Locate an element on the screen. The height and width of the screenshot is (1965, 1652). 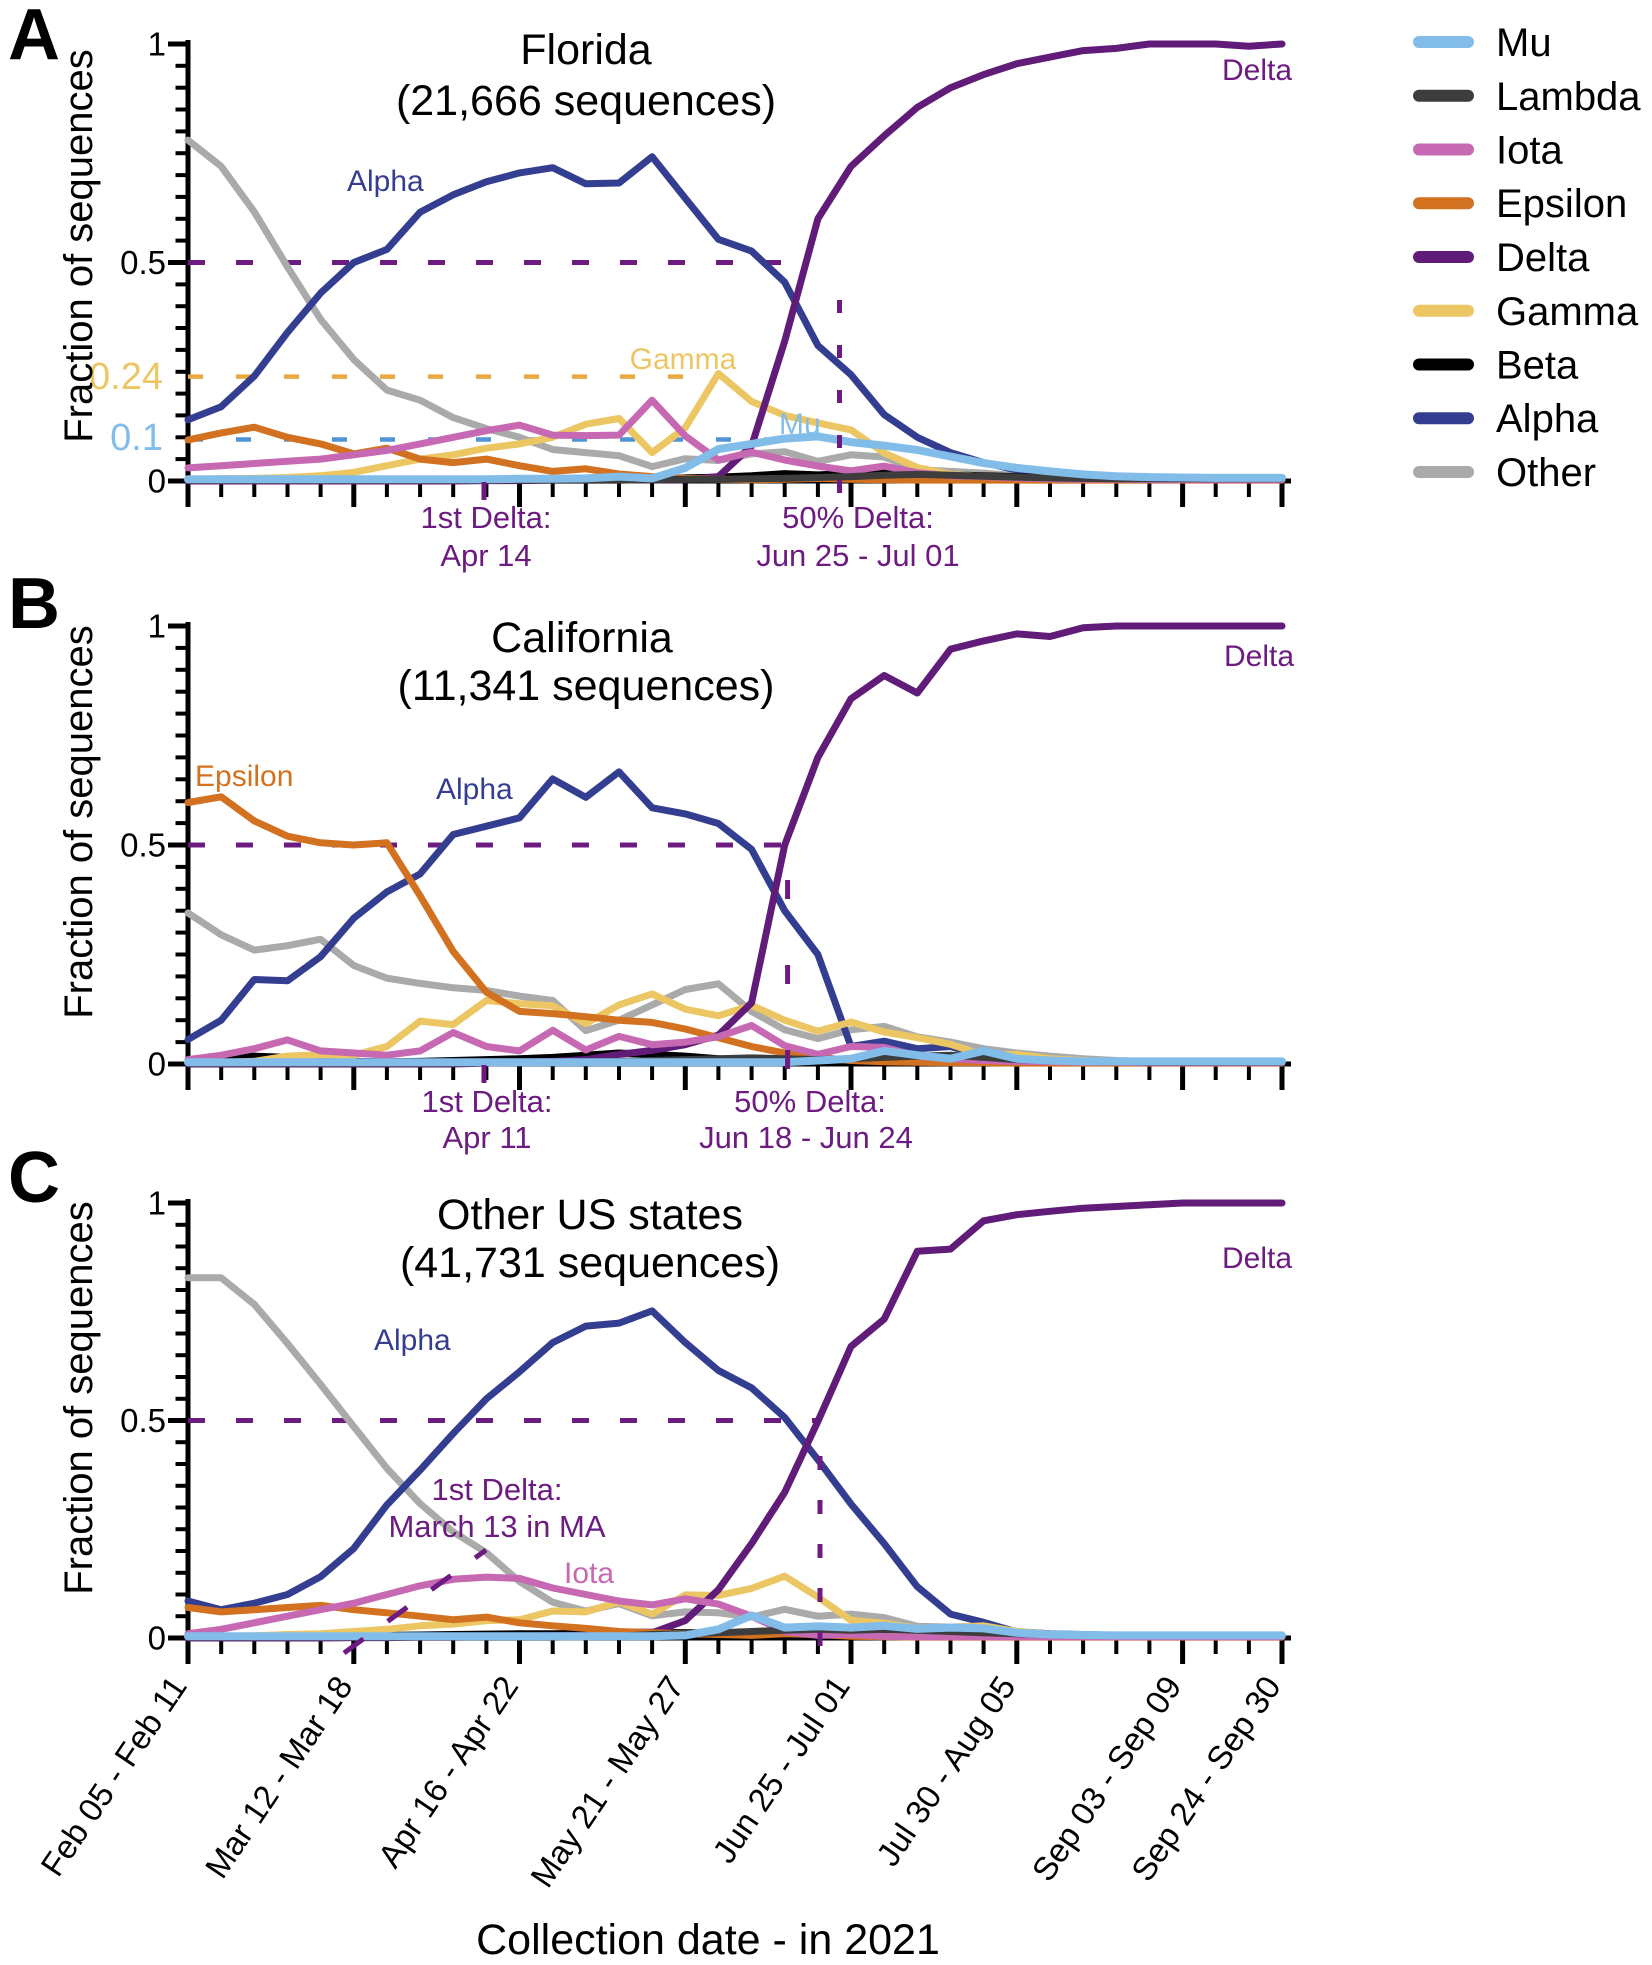
svg-text: Other US states is located at coordinates (590, 1215).